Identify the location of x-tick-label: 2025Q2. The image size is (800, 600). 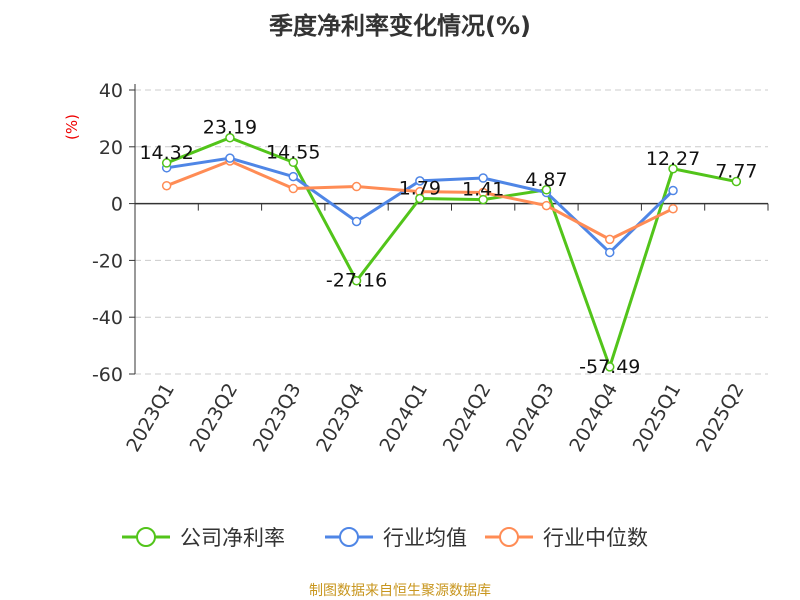
(720, 418).